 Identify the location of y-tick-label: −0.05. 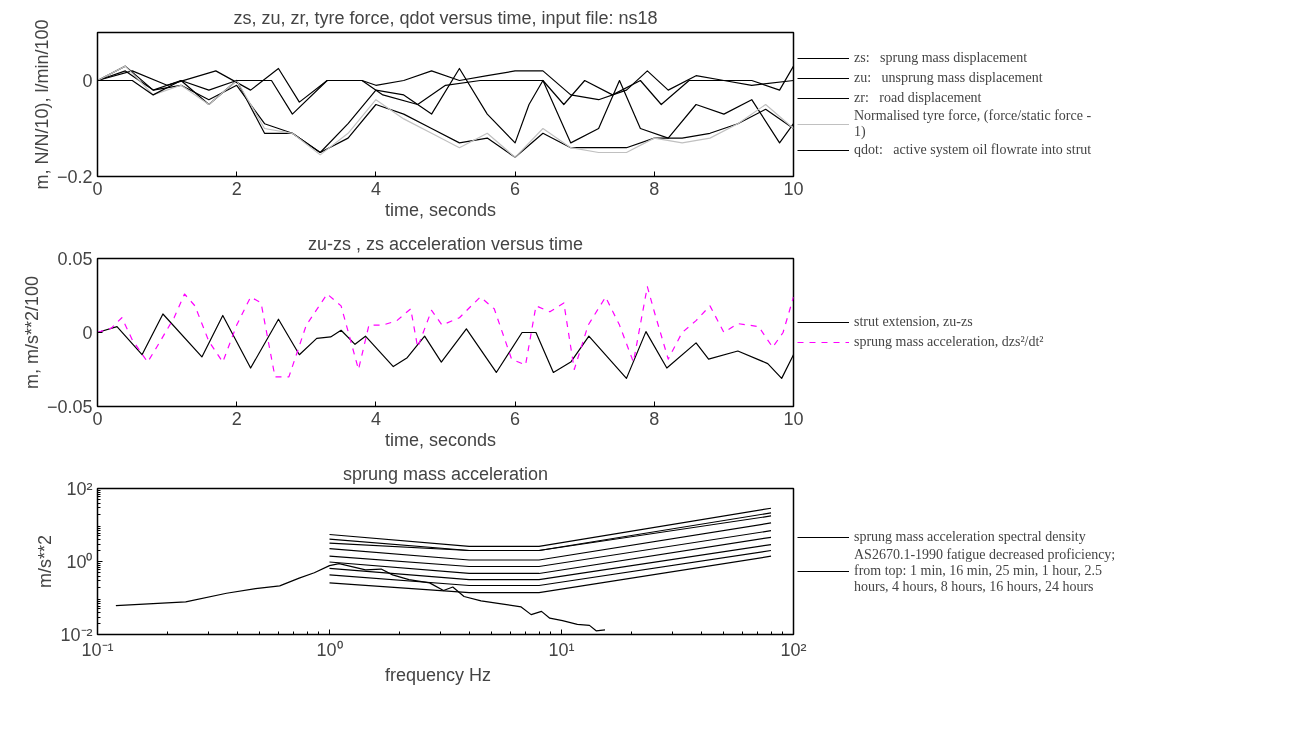
(69, 407).